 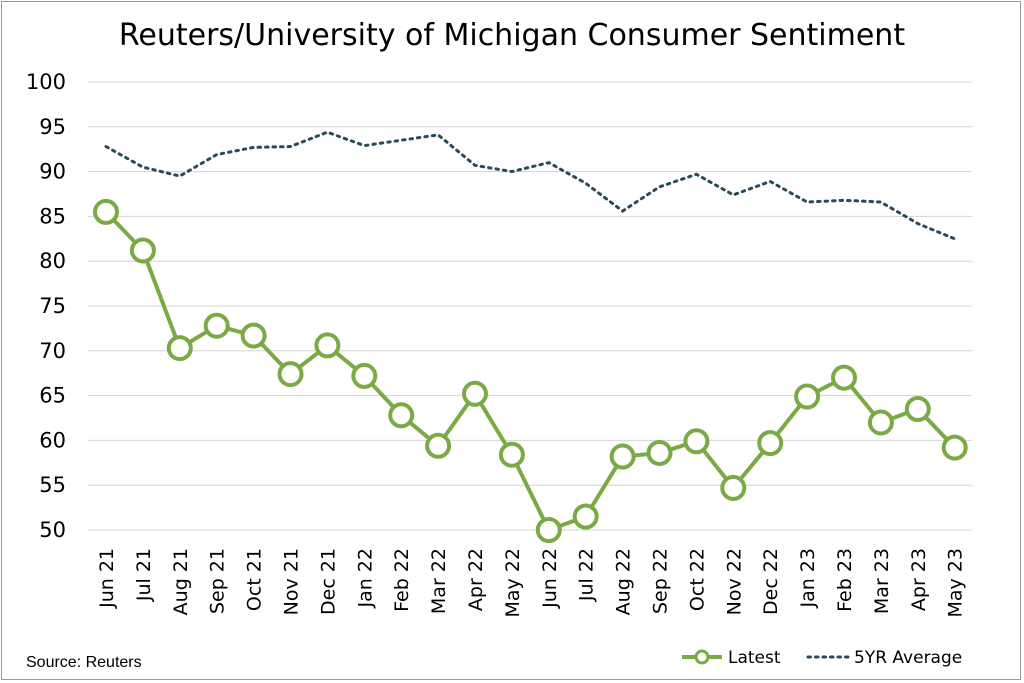 What do you see at coordinates (476, 579) in the screenshot?
I see `x-tick-label: Apr 22` at bounding box center [476, 579].